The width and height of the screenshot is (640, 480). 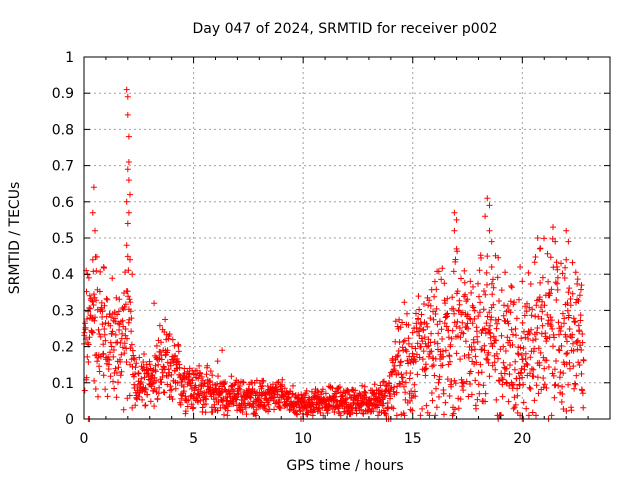 I want to click on y-tick-label: 0.2, so click(x=63, y=348).